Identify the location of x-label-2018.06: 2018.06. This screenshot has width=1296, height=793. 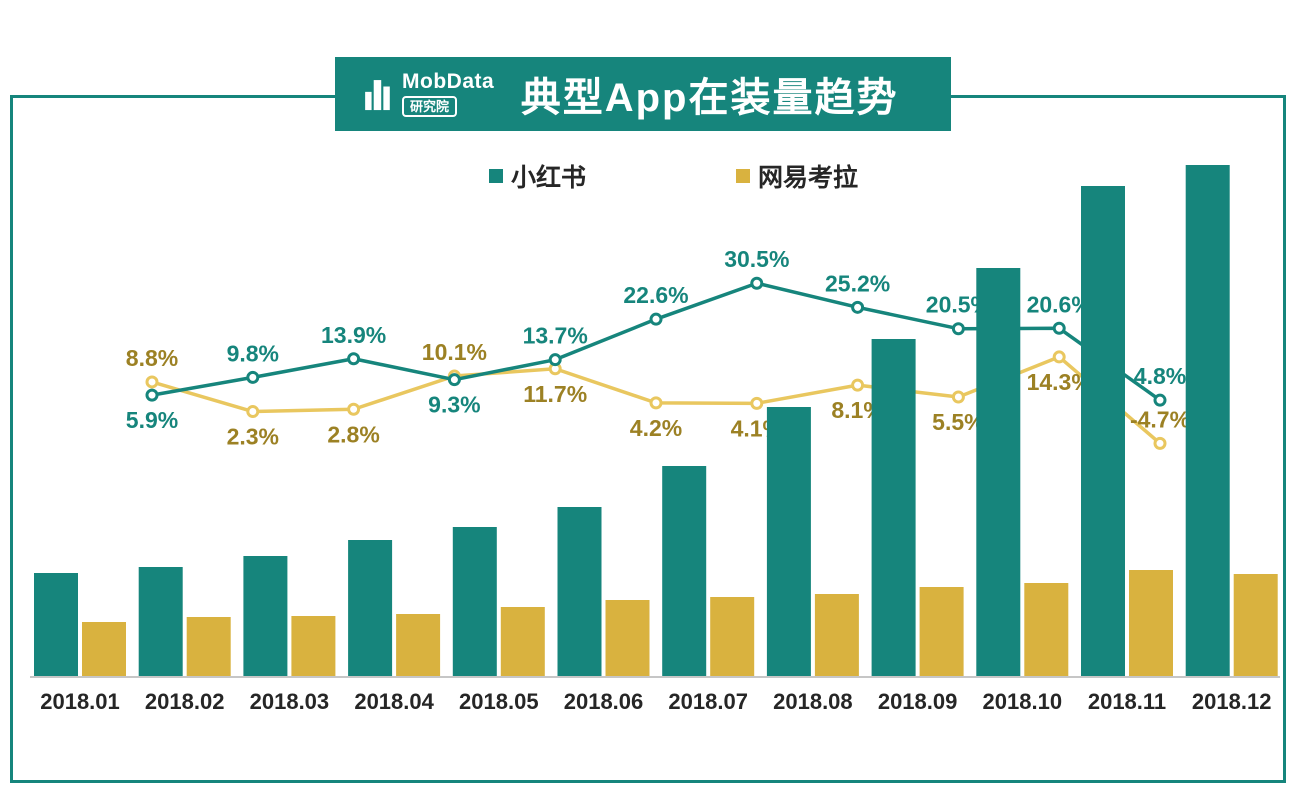
(604, 701).